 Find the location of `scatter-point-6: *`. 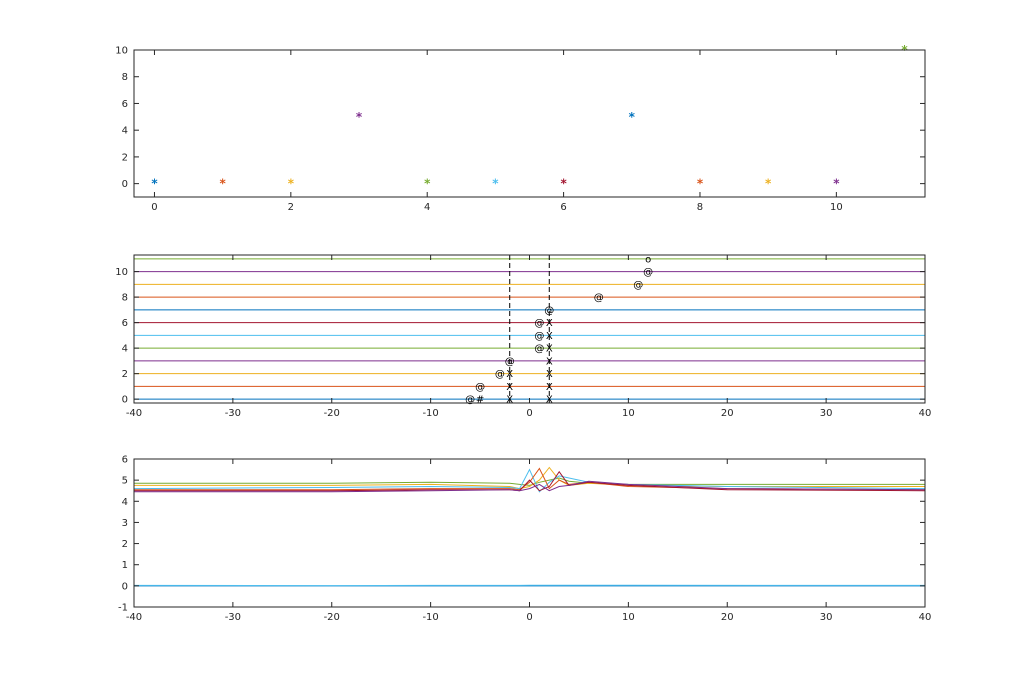

scatter-point-6: * is located at coordinates (495, 184).